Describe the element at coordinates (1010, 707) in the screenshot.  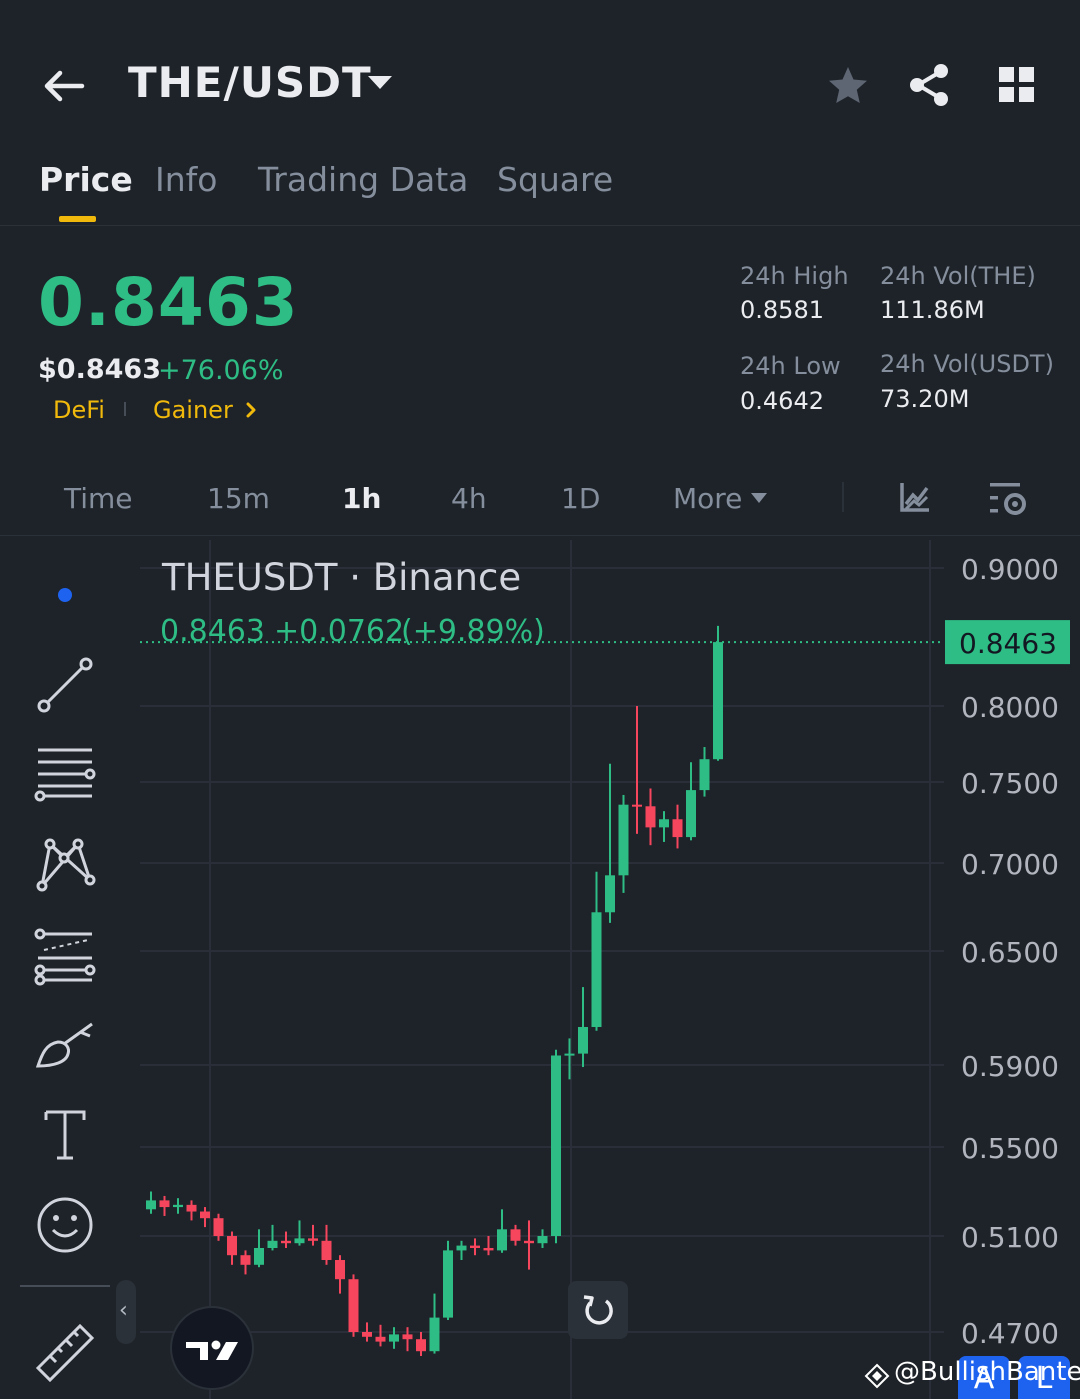
I see `y-tick-label: 0.8000` at that location.